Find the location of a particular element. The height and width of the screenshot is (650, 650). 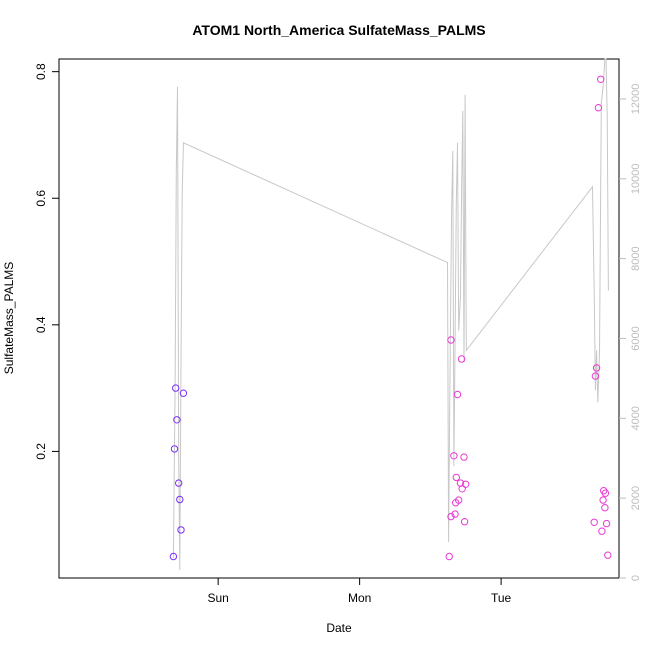

y-right-tick-label: 8000 is located at coordinates (636, 258).